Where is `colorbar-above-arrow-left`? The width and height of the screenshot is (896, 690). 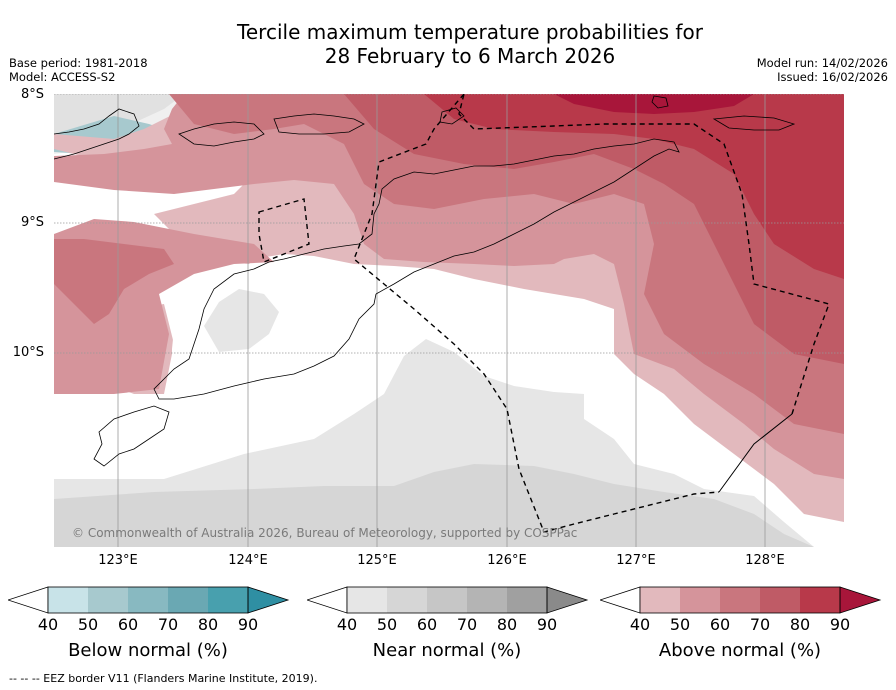
colorbar-above-arrow-left is located at coordinates (620, 600).